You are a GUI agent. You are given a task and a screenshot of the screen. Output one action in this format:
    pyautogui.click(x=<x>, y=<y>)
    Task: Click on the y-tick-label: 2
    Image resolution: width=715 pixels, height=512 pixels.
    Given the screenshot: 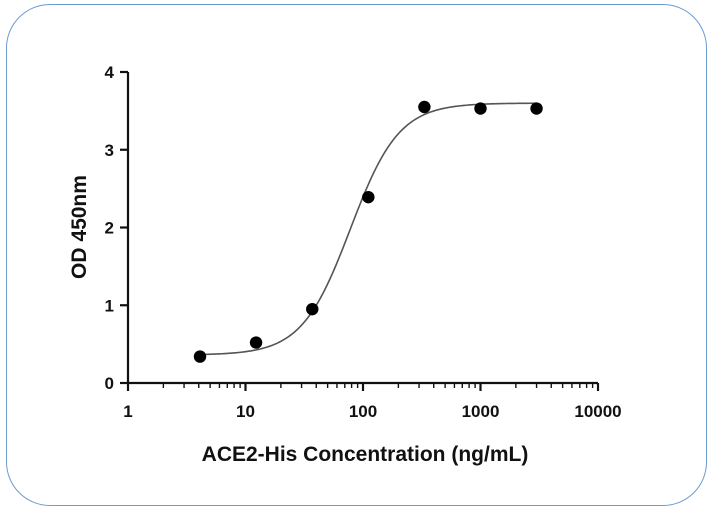 What is the action you would take?
    pyautogui.click(x=109, y=228)
    